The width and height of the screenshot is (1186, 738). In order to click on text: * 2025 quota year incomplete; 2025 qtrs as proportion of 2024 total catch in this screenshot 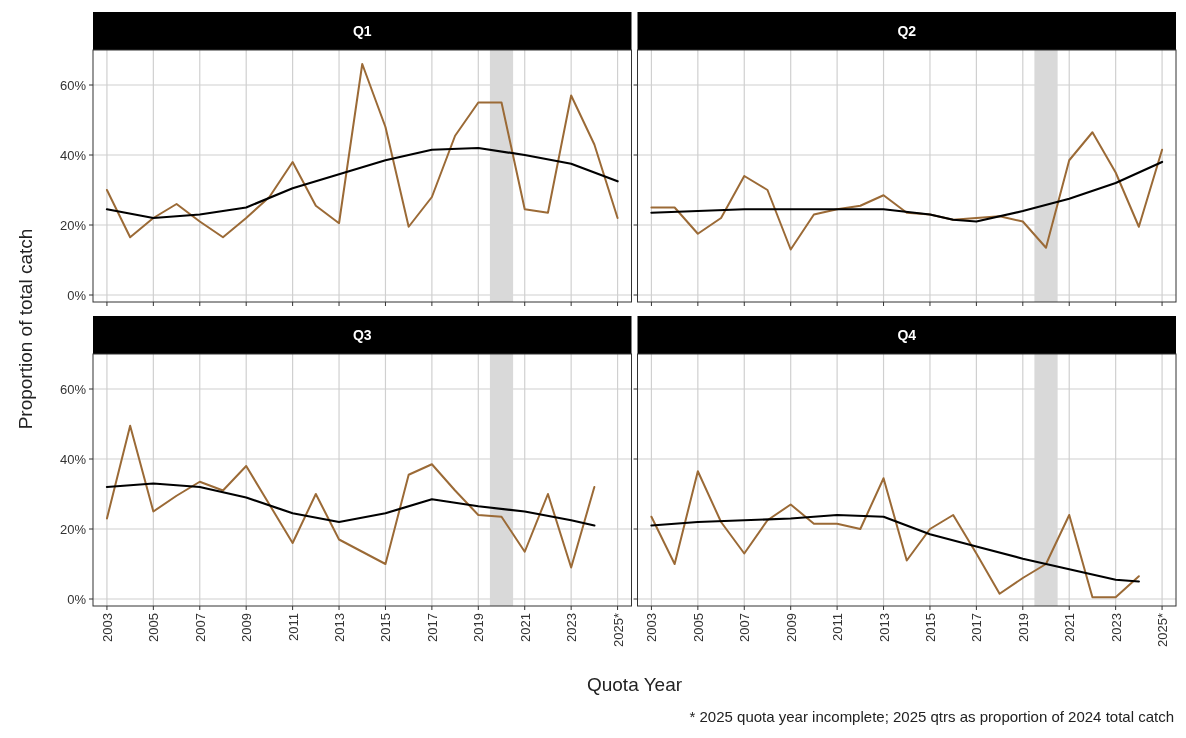, I will do `click(931, 716)`.